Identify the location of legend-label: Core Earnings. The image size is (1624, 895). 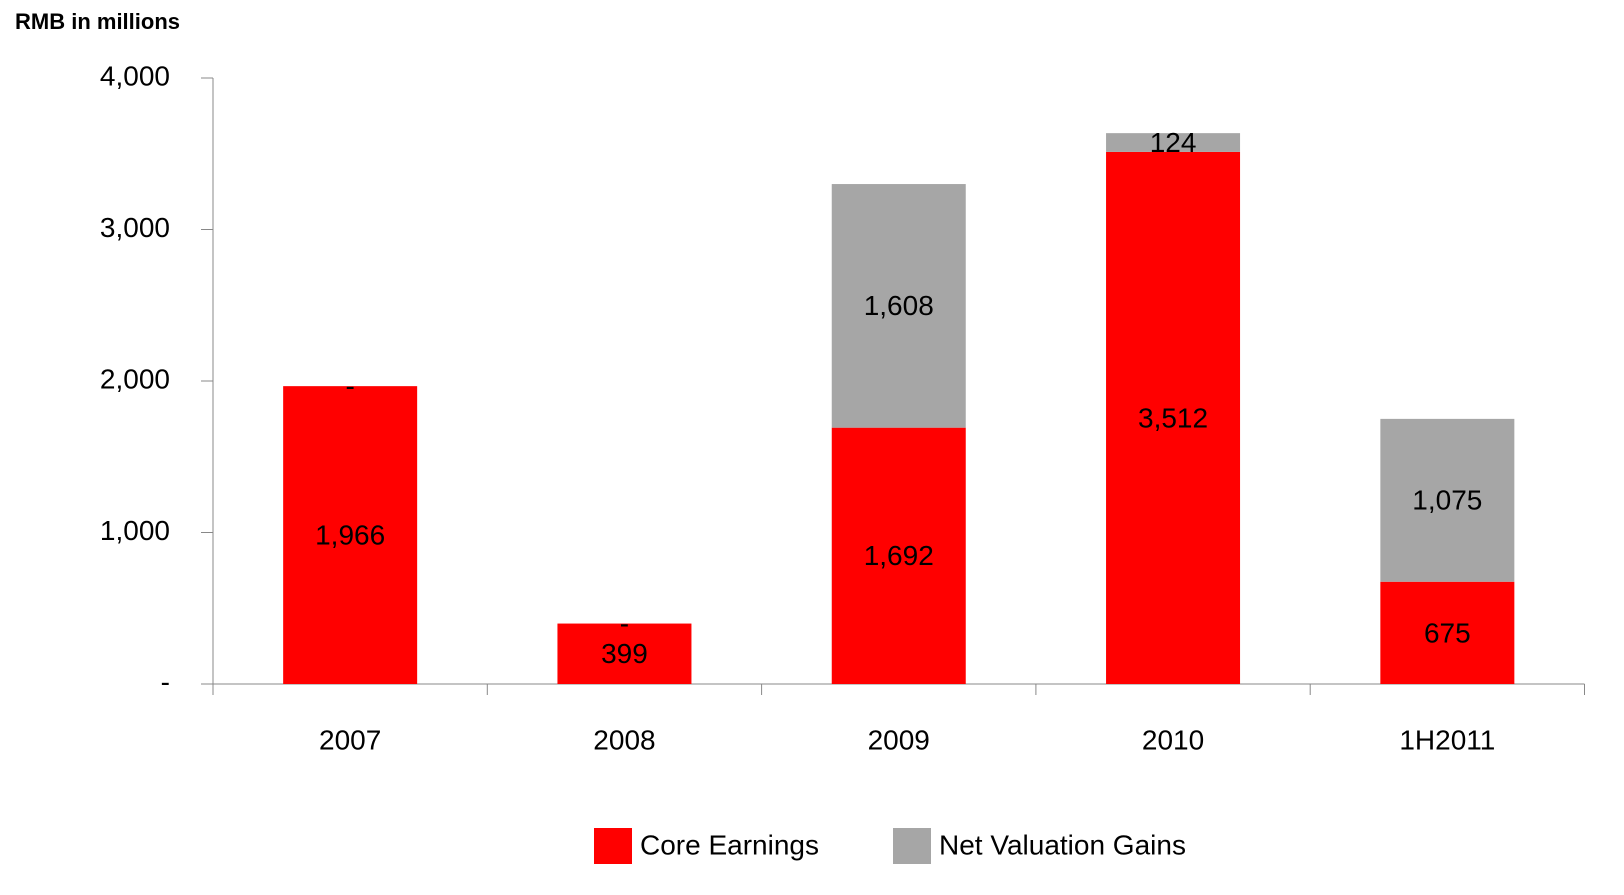
(729, 844).